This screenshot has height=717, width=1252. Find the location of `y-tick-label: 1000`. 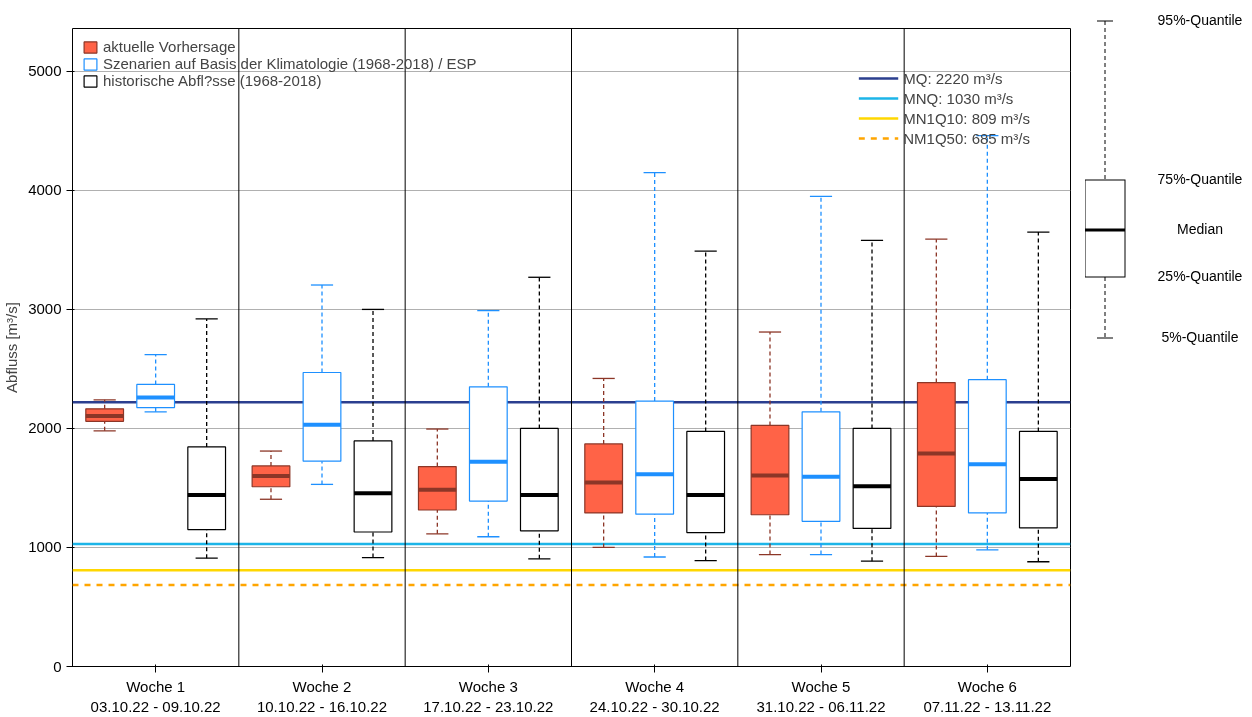

y-tick-label: 1000 is located at coordinates (45, 547).